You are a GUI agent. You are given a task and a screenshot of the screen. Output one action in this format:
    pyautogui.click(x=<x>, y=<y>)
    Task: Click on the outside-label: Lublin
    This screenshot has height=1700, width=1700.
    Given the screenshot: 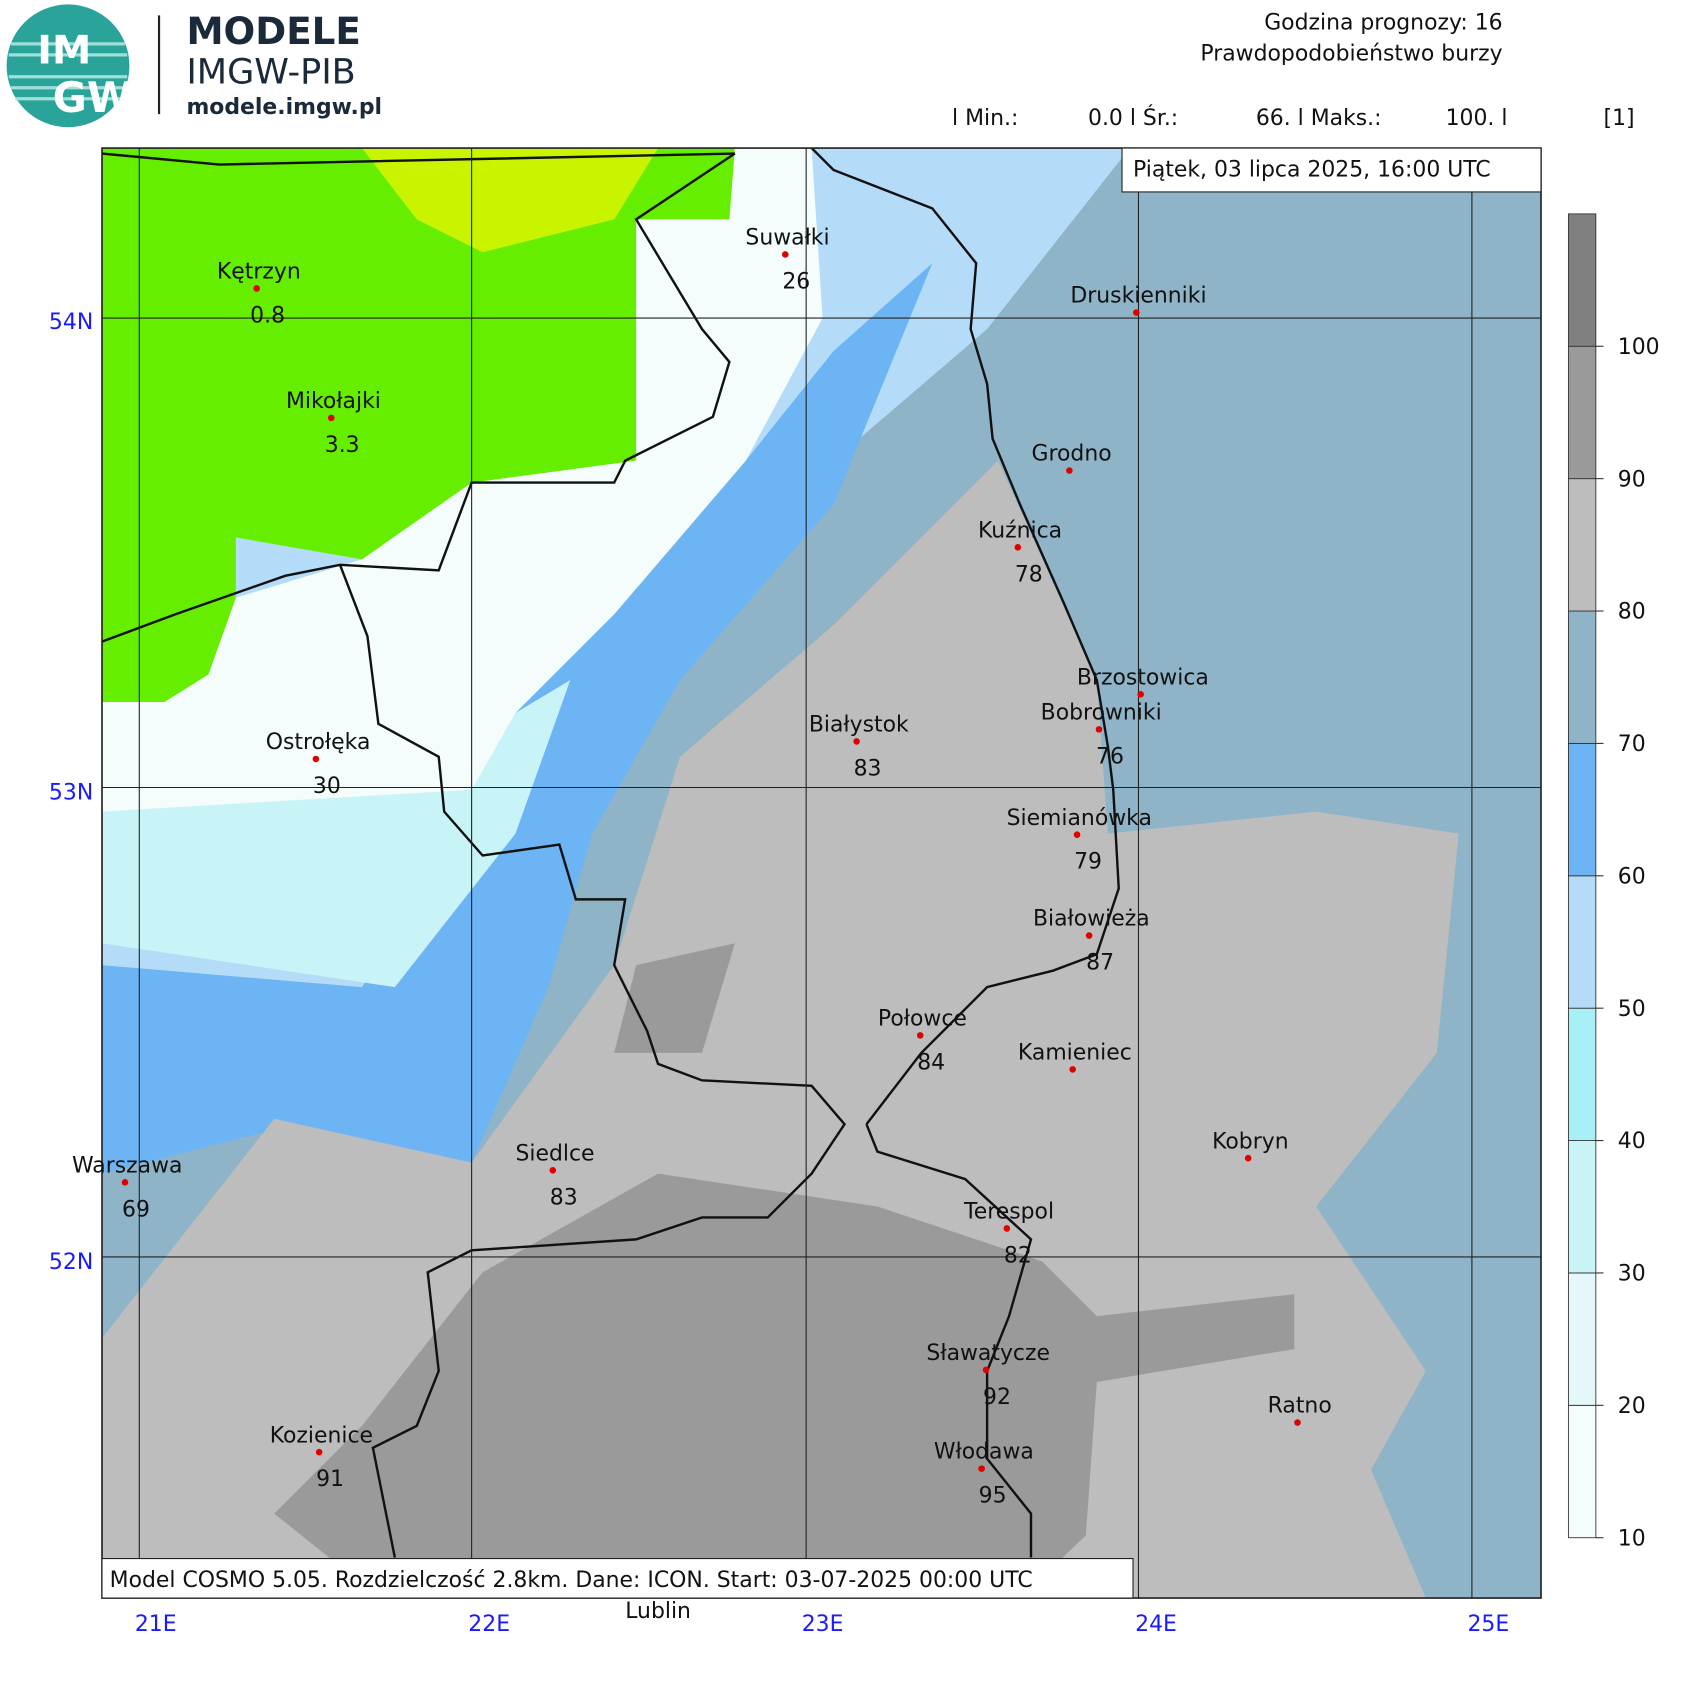 What is the action you would take?
    pyautogui.click(x=658, y=1611)
    